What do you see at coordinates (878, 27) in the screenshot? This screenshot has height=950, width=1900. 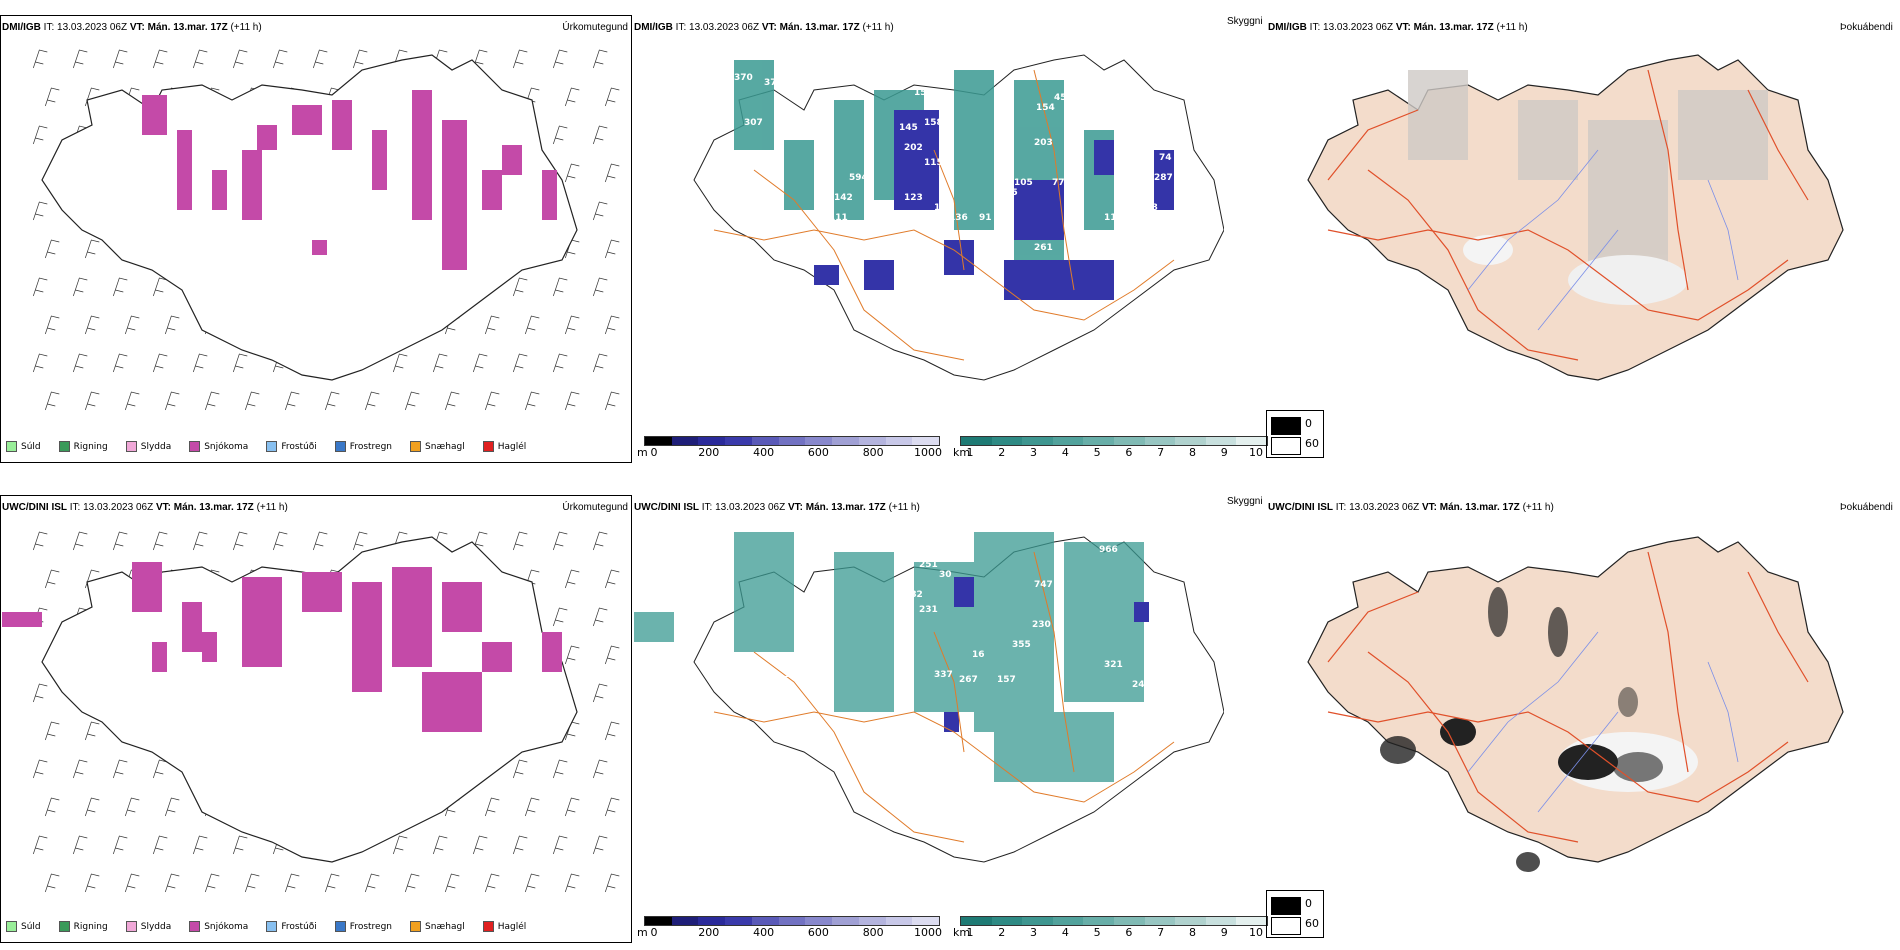 I see `lead-time: (+11 h)` at bounding box center [878, 27].